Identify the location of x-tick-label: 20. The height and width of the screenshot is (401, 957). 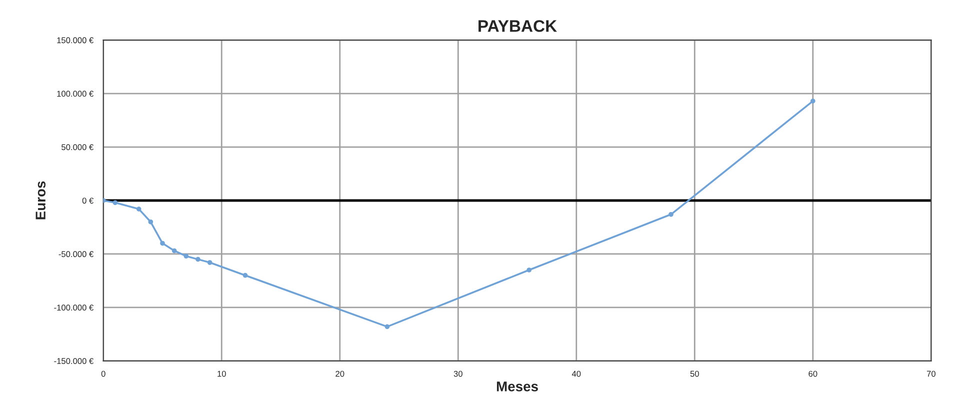
(340, 373).